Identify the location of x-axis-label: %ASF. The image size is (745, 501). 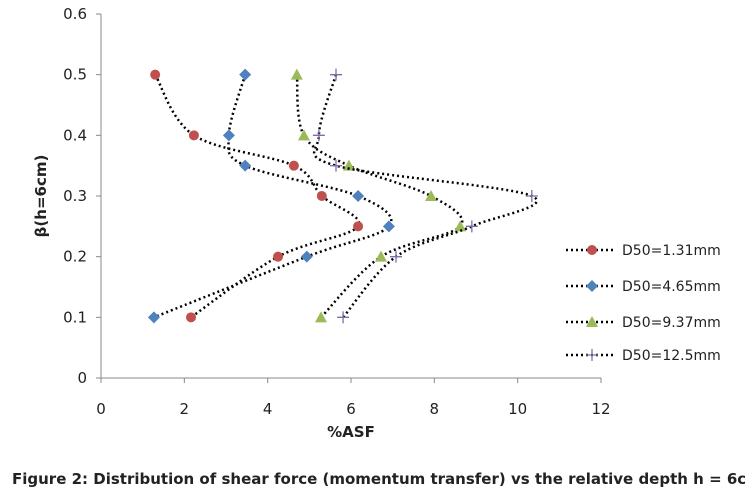
(351, 432).